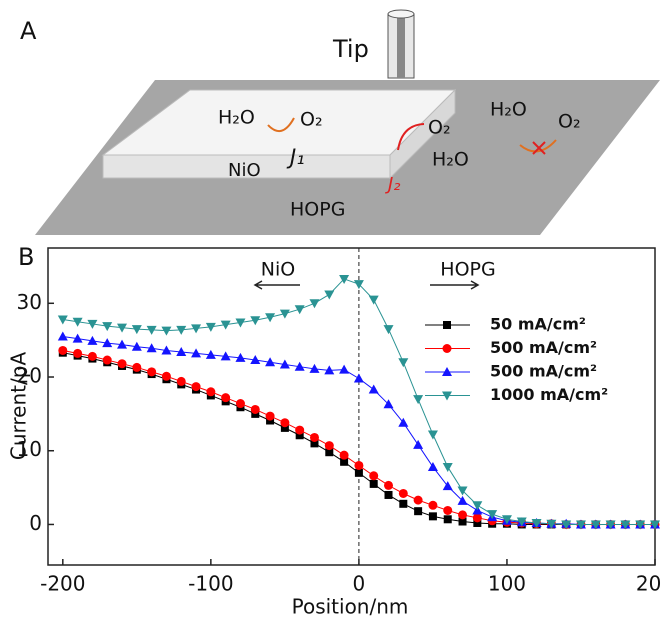 The image size is (661, 622). I want to click on chem-label: O₂, so click(569, 122).